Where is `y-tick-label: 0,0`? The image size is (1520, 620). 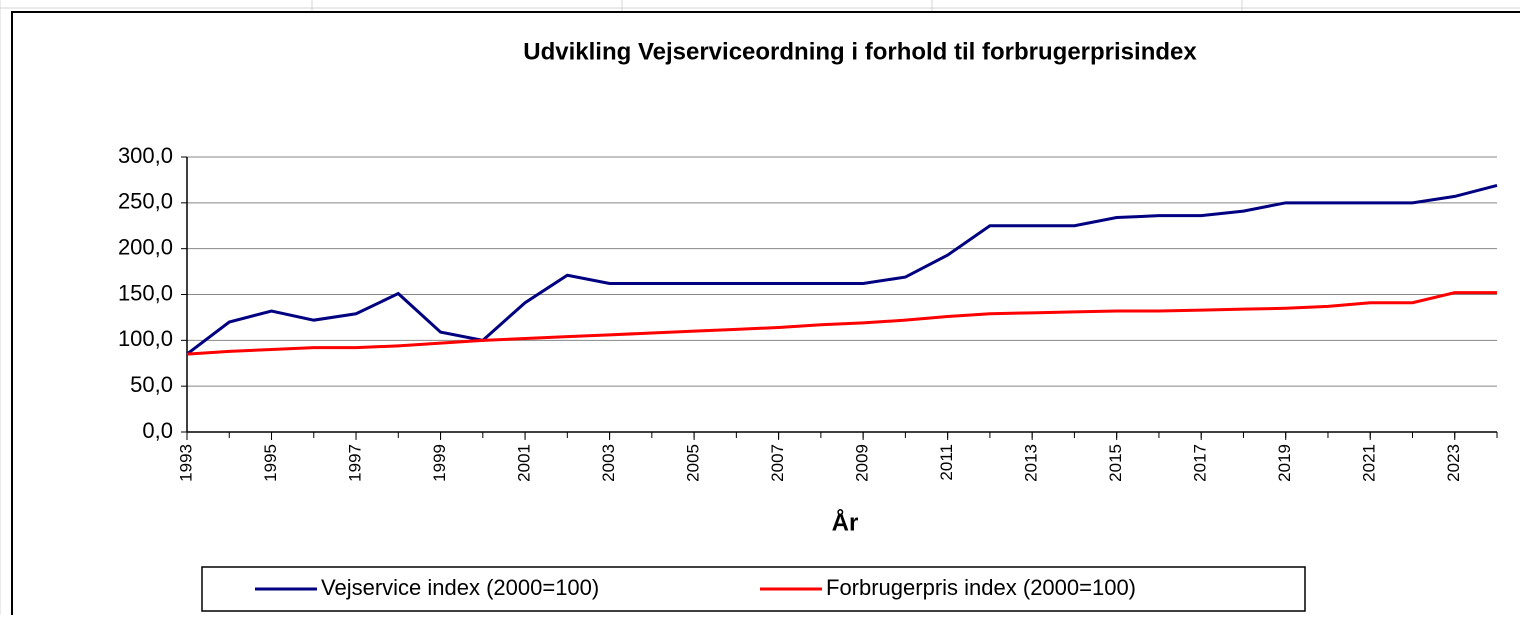 y-tick-label: 0,0 is located at coordinates (157, 430).